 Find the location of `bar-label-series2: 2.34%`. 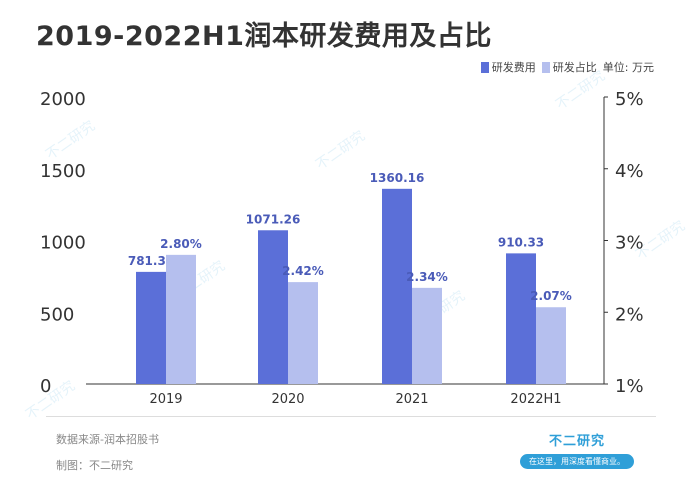

bar-label-series2: 2.34% is located at coordinates (427, 277).